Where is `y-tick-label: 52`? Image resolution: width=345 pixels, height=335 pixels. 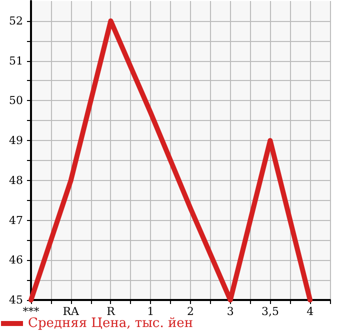
y-tick-label: 52 is located at coordinates (16, 21).